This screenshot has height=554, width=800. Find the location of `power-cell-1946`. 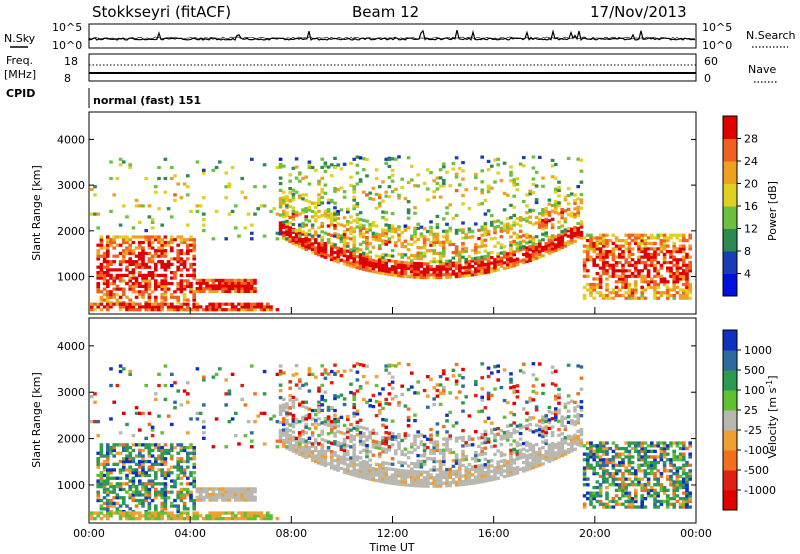

power-cell-1946 is located at coordinates (536, 186).